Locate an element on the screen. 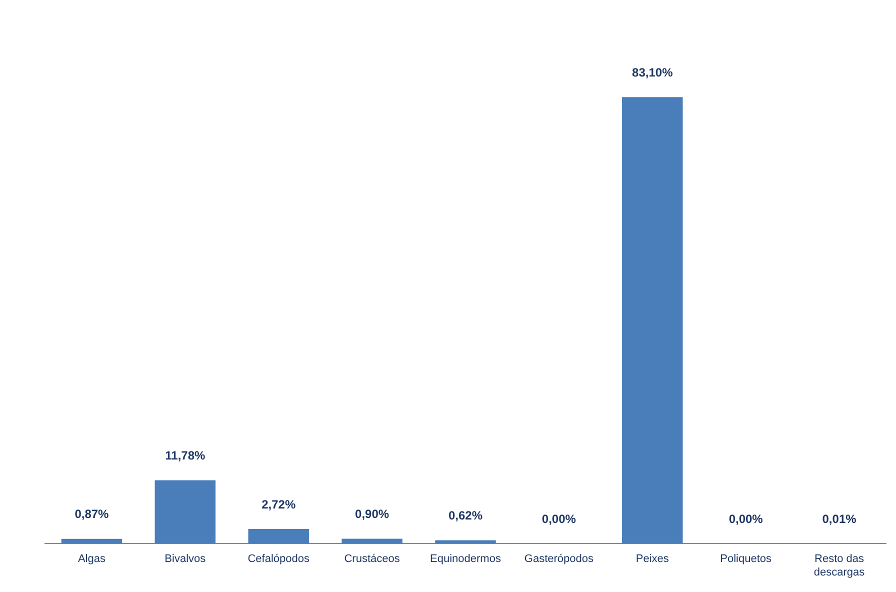 Image resolution: width=896 pixels, height=592 pixels. x-tick-label: Gasterópodos is located at coordinates (559, 559).